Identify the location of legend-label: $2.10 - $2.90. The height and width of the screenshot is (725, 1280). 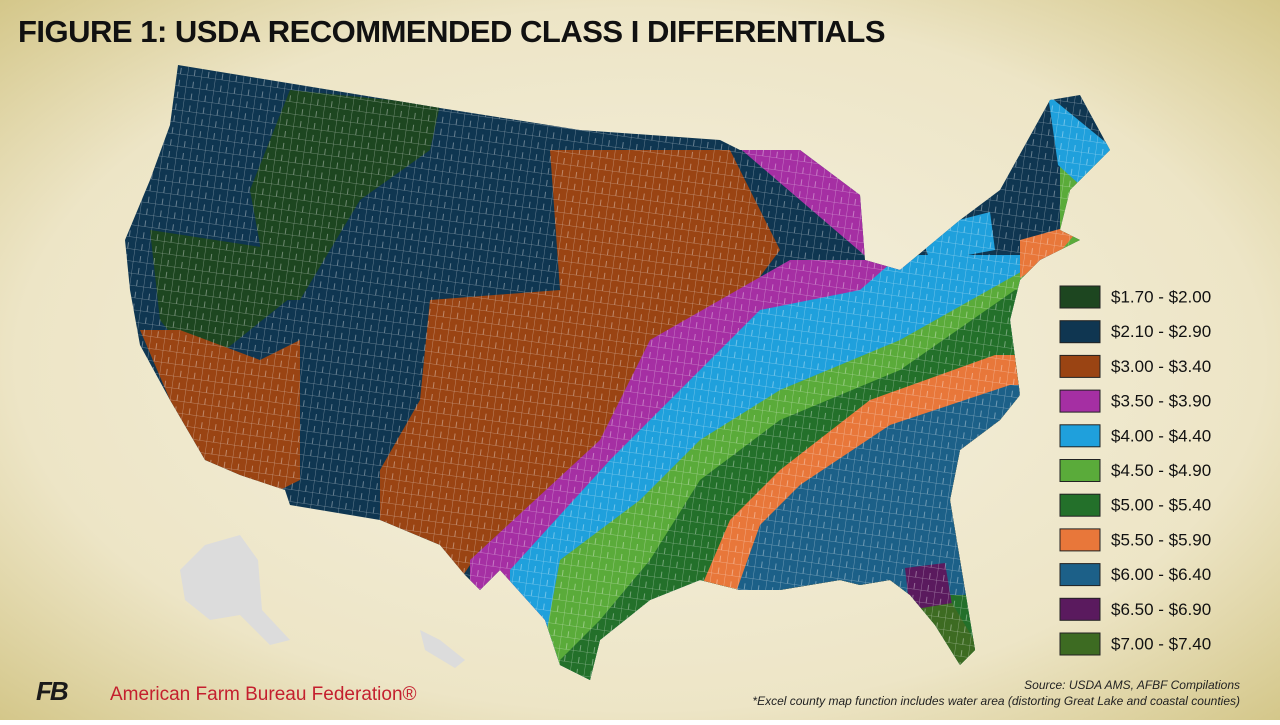
(1161, 331).